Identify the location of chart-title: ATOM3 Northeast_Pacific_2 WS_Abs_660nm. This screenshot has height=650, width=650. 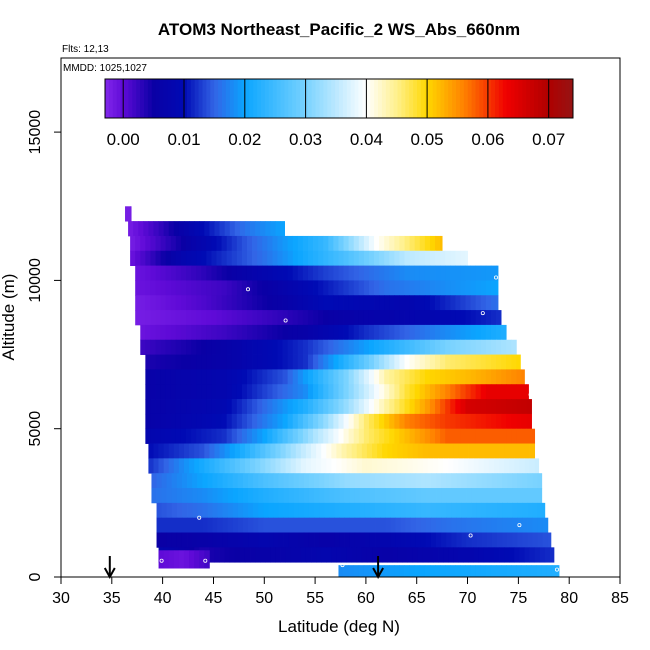
(339, 29).